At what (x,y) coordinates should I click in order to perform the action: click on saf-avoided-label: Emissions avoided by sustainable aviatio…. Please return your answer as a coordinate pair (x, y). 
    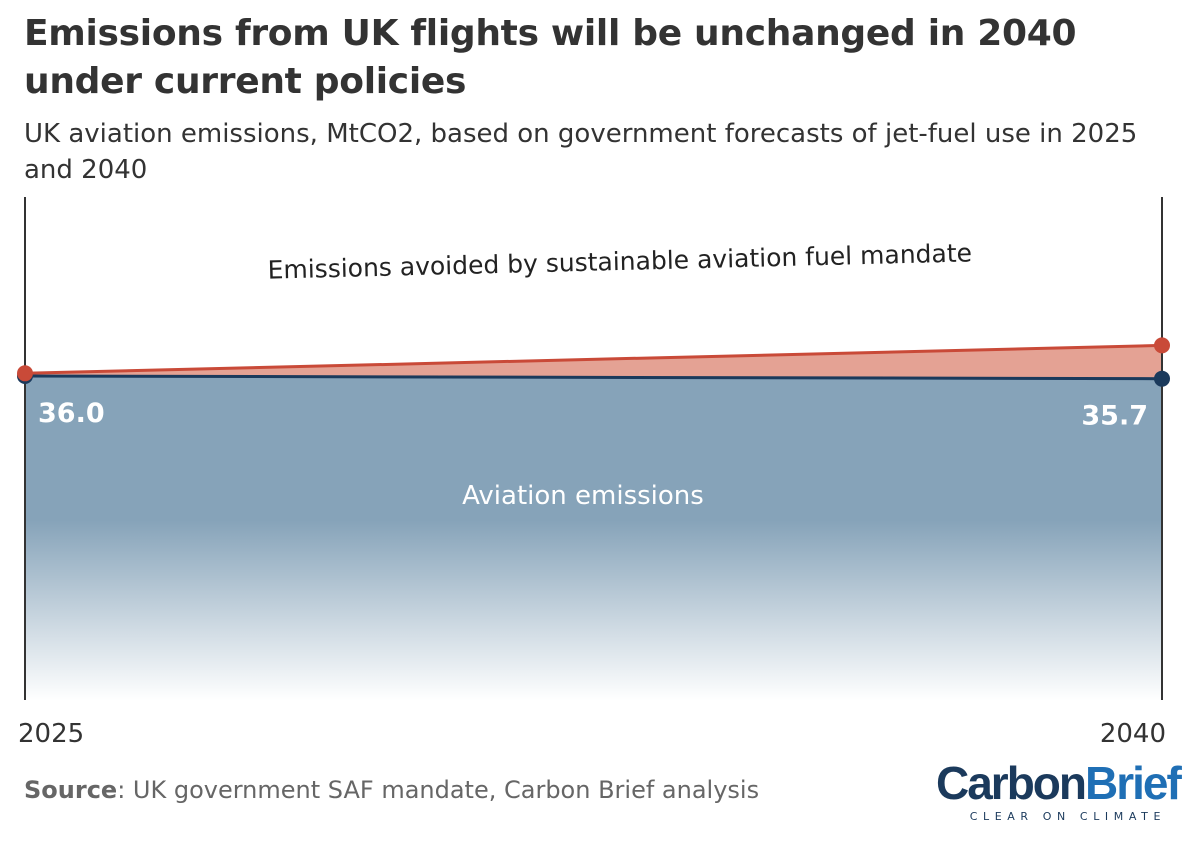
    Looking at the image, I should click on (619, 261).